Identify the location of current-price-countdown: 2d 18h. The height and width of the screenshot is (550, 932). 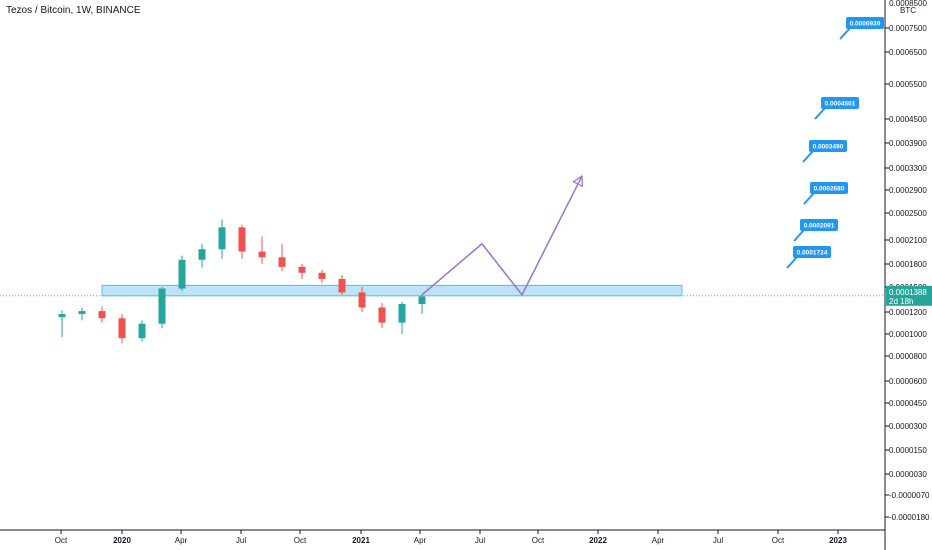
(901, 301).